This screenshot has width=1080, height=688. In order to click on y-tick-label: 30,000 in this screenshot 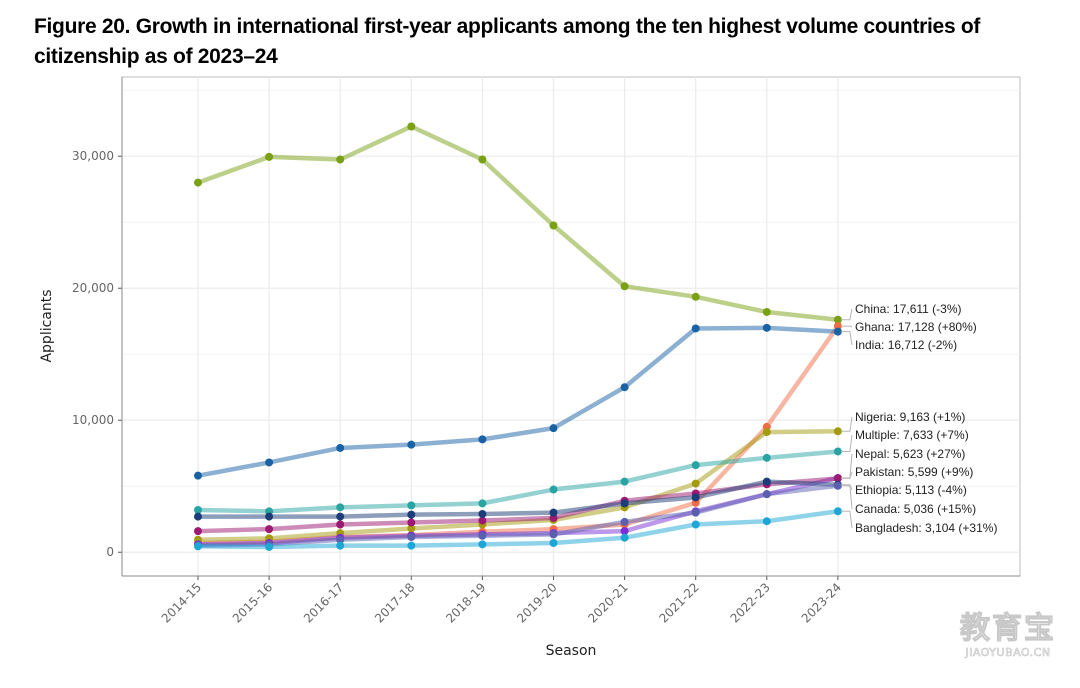, I will do `click(93, 156)`.